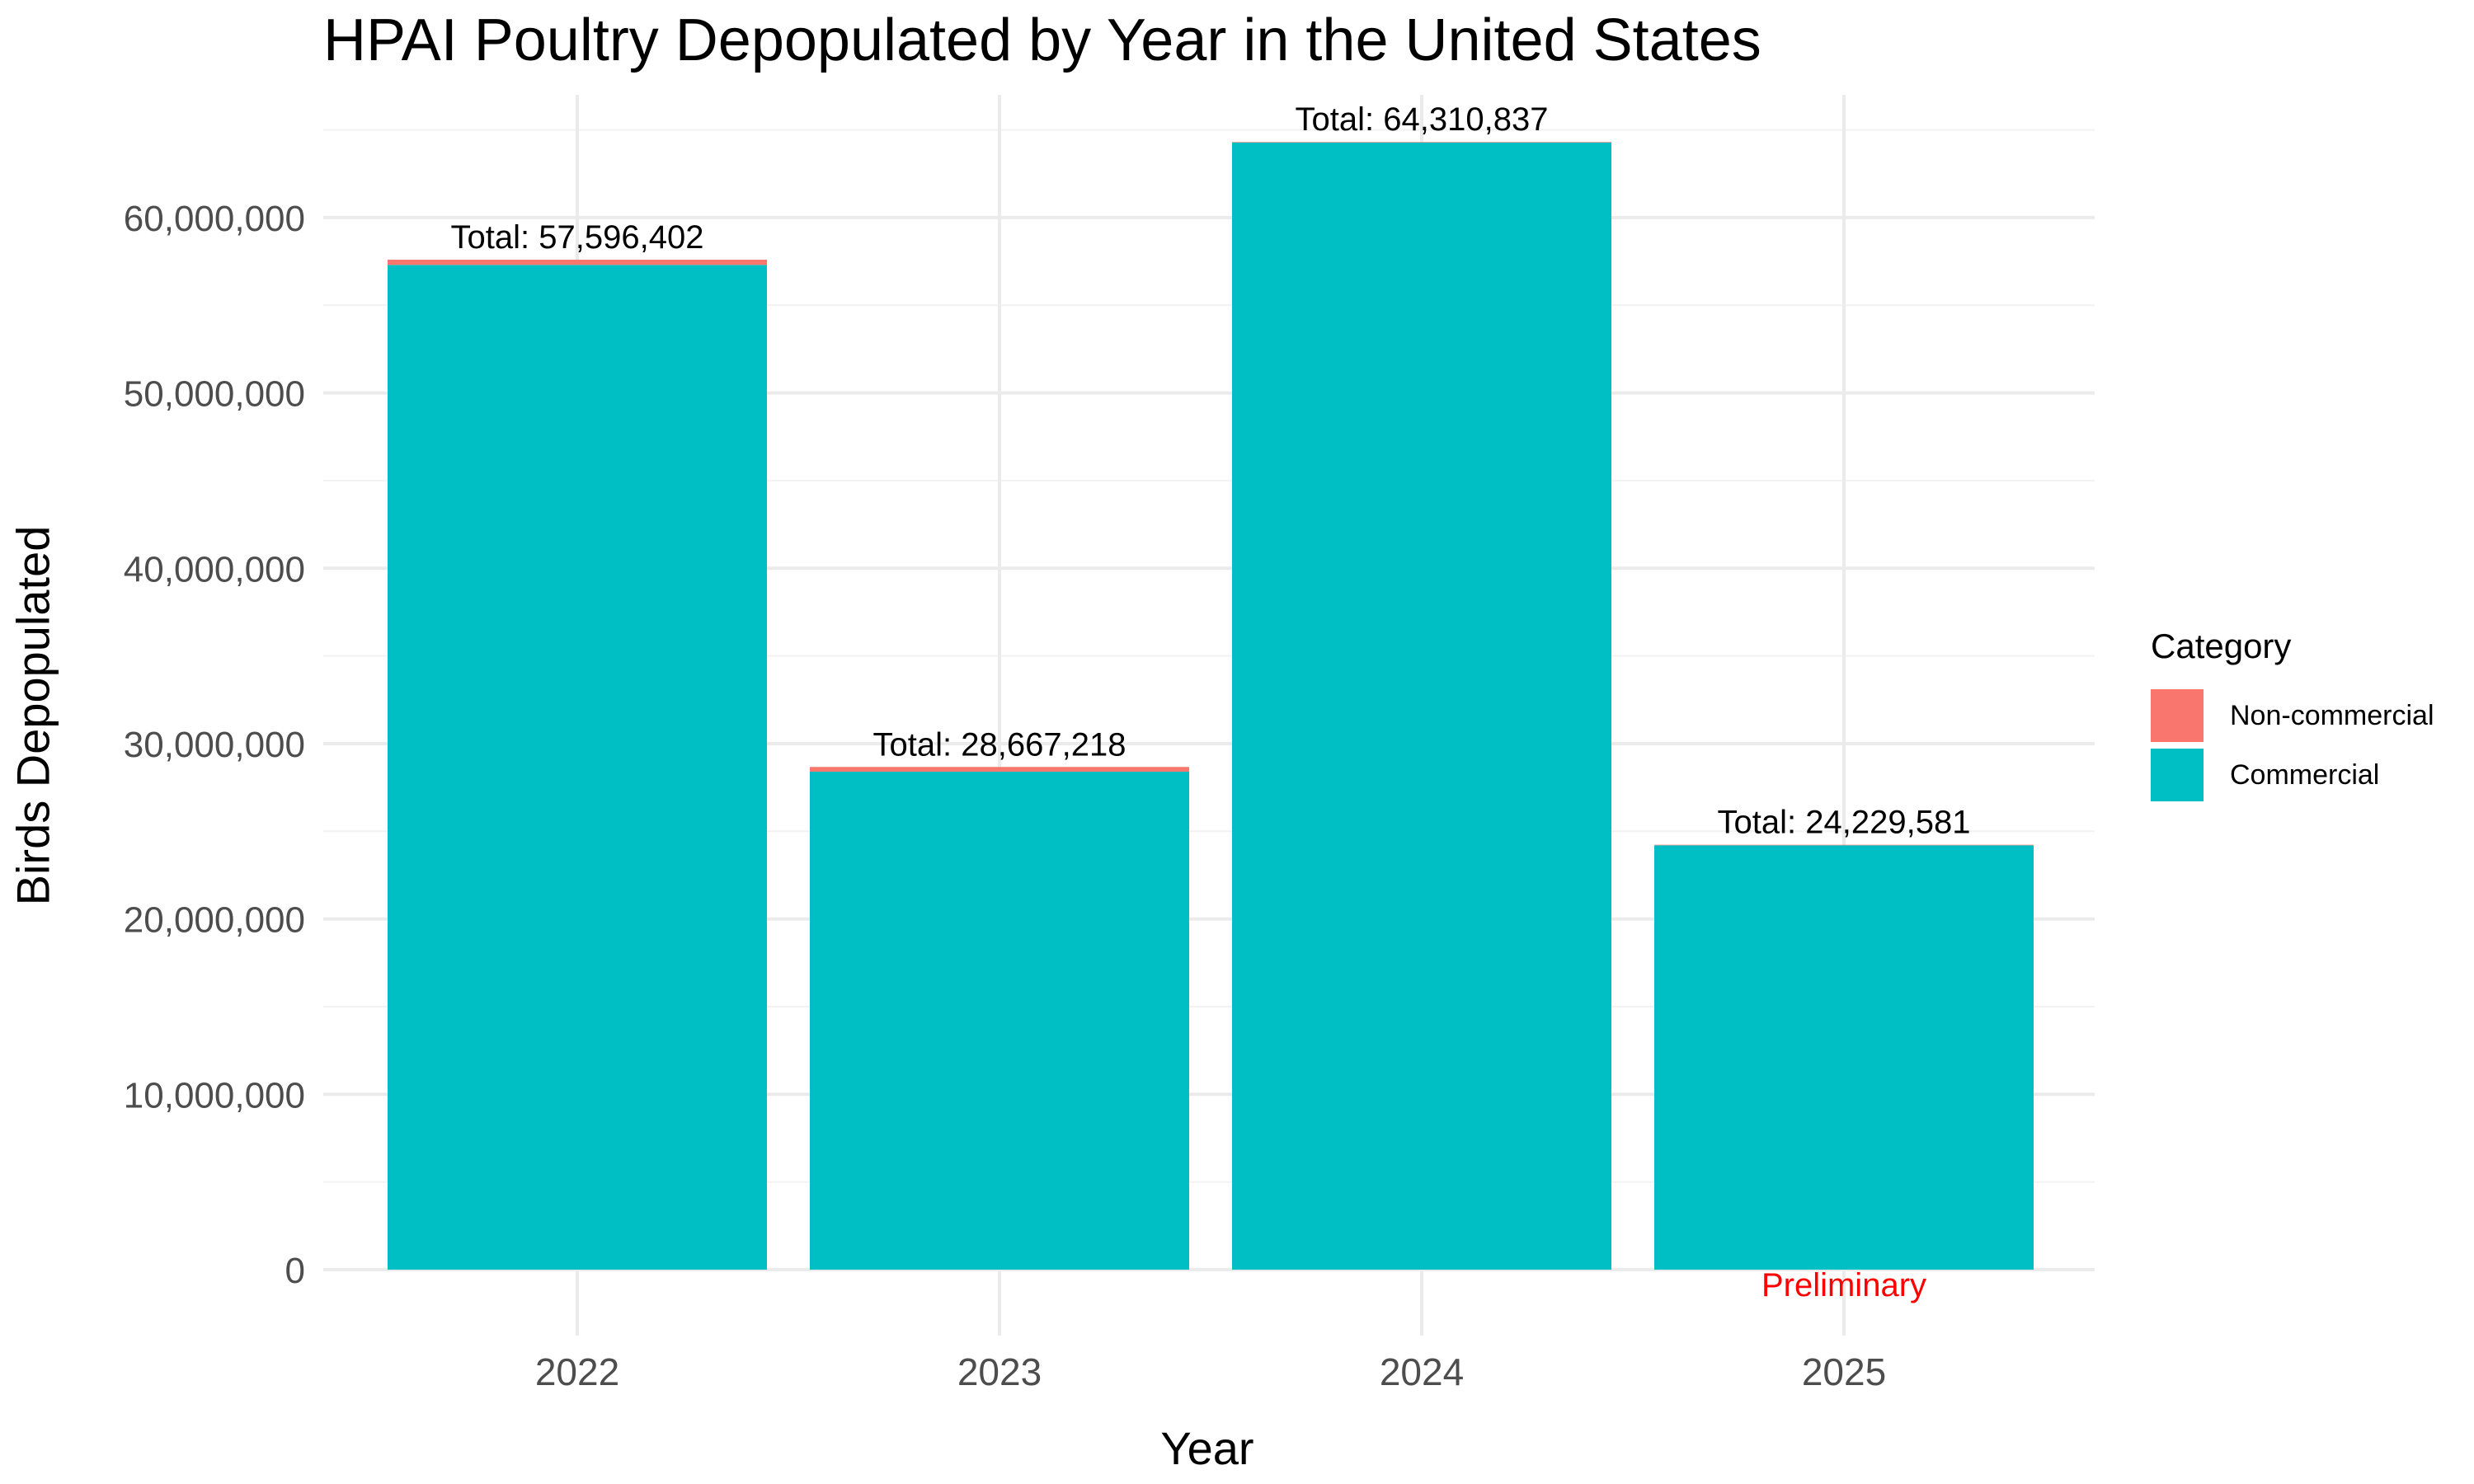 This screenshot has width=2474, height=1484. What do you see at coordinates (2332, 715) in the screenshot?
I see `legend-label-non-commercial: Non-commercial` at bounding box center [2332, 715].